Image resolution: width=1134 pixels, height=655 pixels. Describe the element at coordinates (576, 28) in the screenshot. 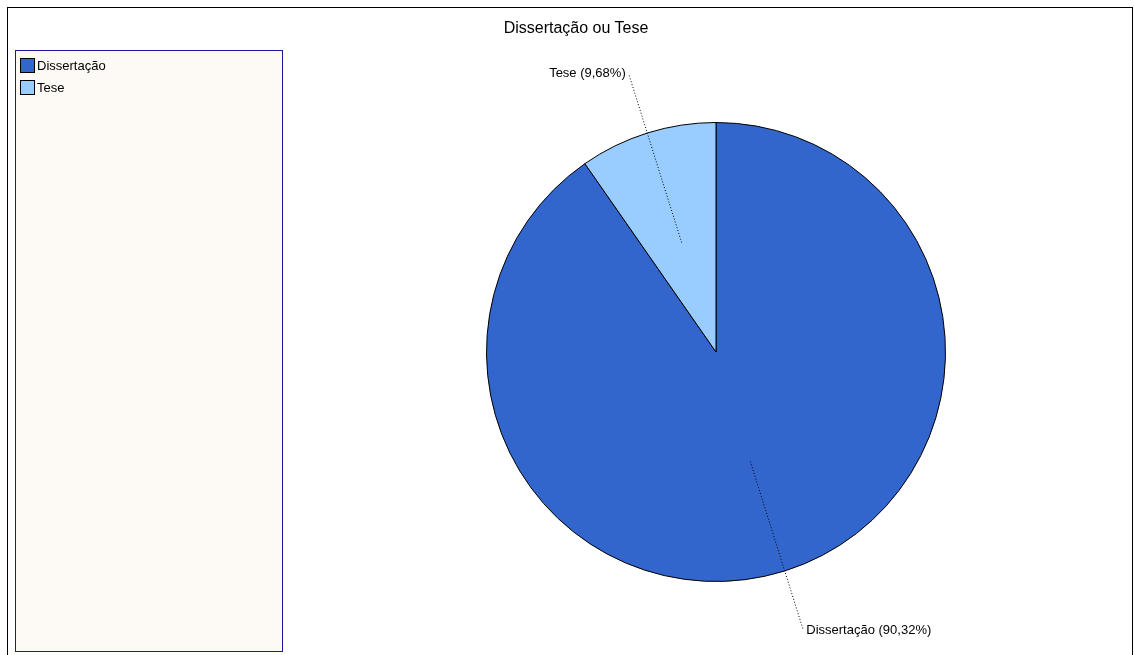

I see `chart-title: Dissertação ou Tese` at that location.